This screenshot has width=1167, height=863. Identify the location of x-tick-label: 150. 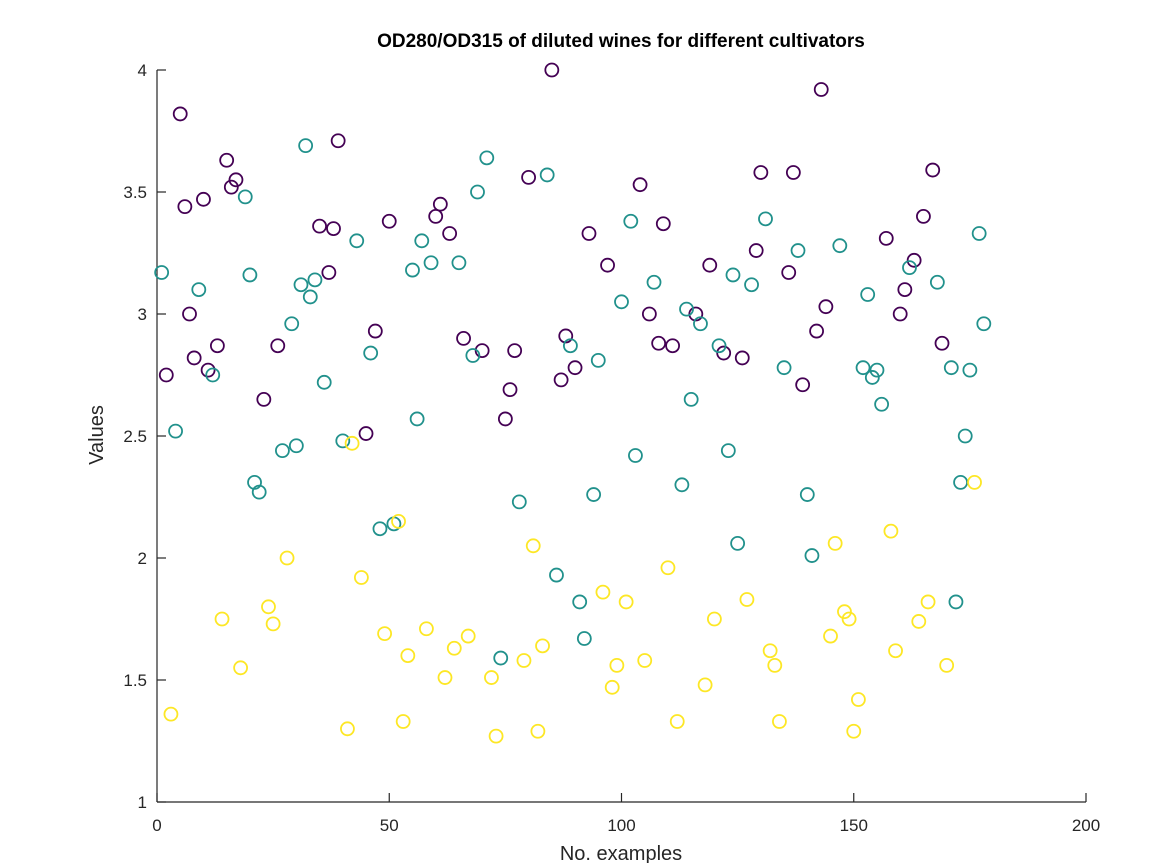
(854, 825).